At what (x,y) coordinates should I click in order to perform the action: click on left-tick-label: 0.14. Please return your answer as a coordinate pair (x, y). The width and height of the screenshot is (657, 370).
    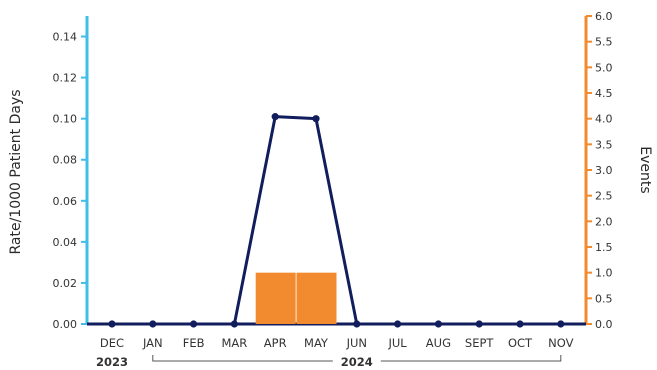
    Looking at the image, I should click on (65, 37).